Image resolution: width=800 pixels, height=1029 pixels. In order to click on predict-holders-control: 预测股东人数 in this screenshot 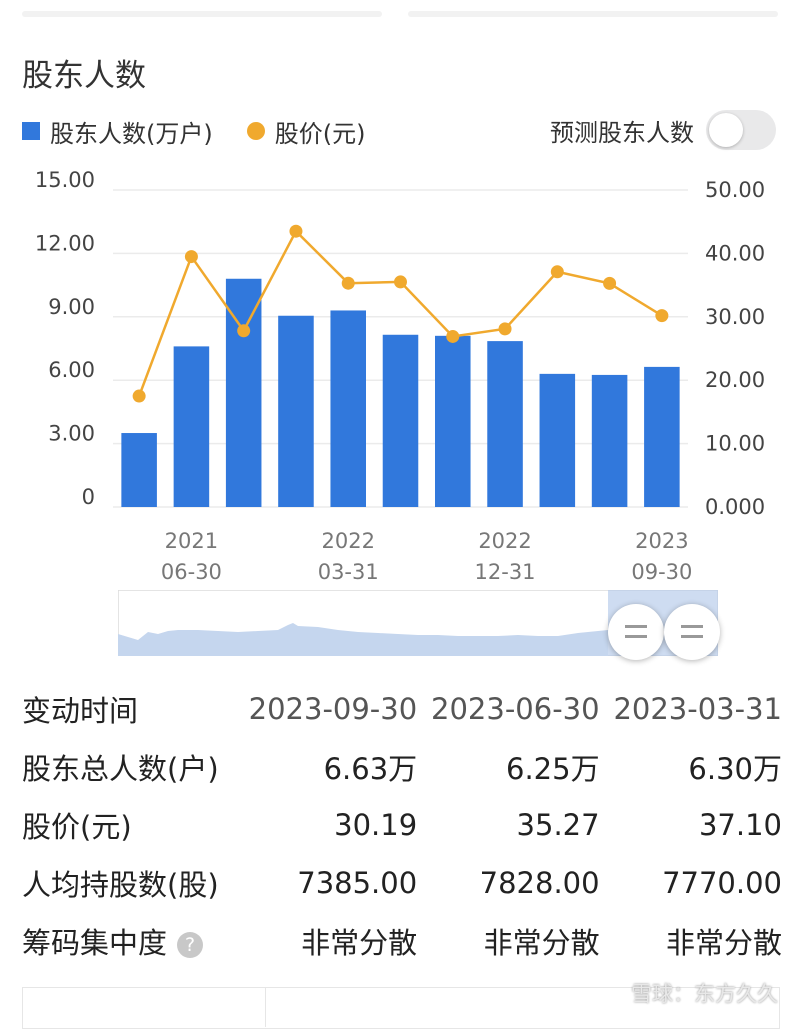, I will do `click(663, 130)`.